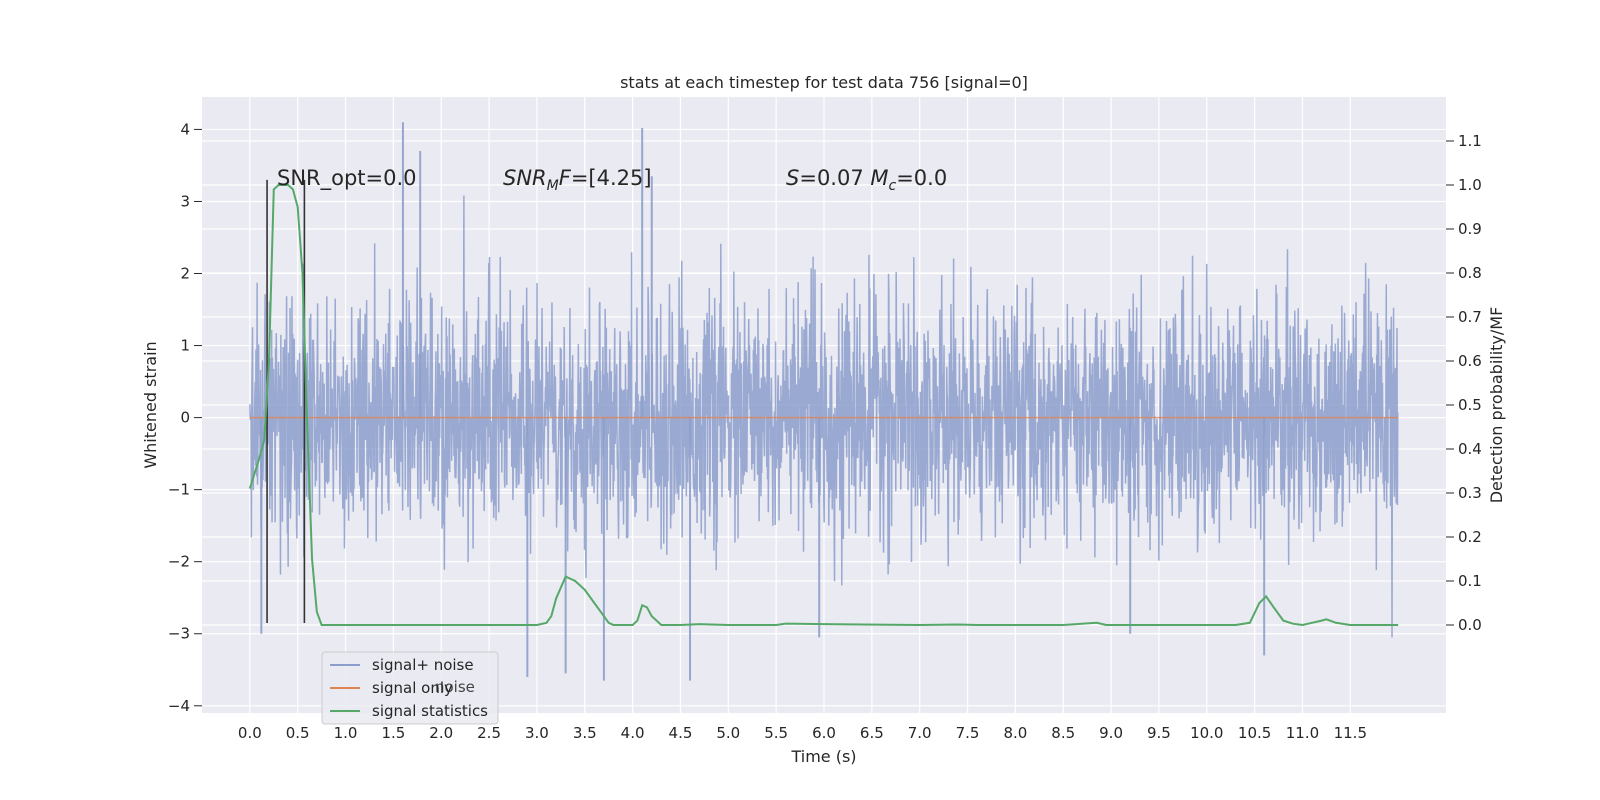 The height and width of the screenshot is (800, 1600). Describe the element at coordinates (1470, 581) in the screenshot. I see `y2-tick-label: 0.1` at that location.